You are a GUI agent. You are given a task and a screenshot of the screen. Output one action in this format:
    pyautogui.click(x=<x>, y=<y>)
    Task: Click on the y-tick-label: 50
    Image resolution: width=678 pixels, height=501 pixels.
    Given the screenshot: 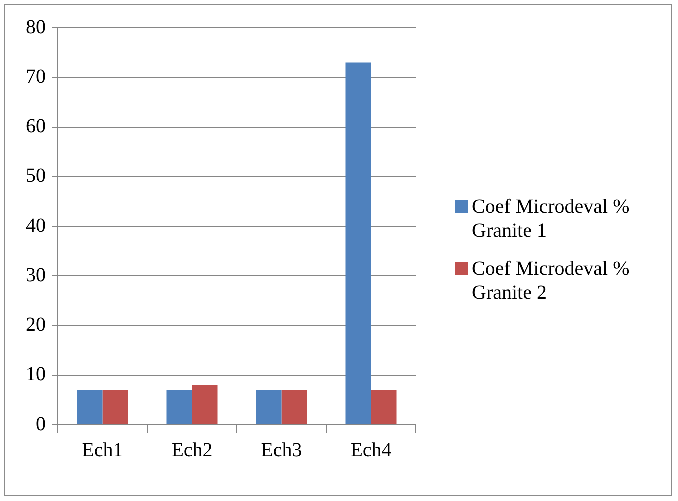 What is the action you would take?
    pyautogui.click(x=36, y=176)
    